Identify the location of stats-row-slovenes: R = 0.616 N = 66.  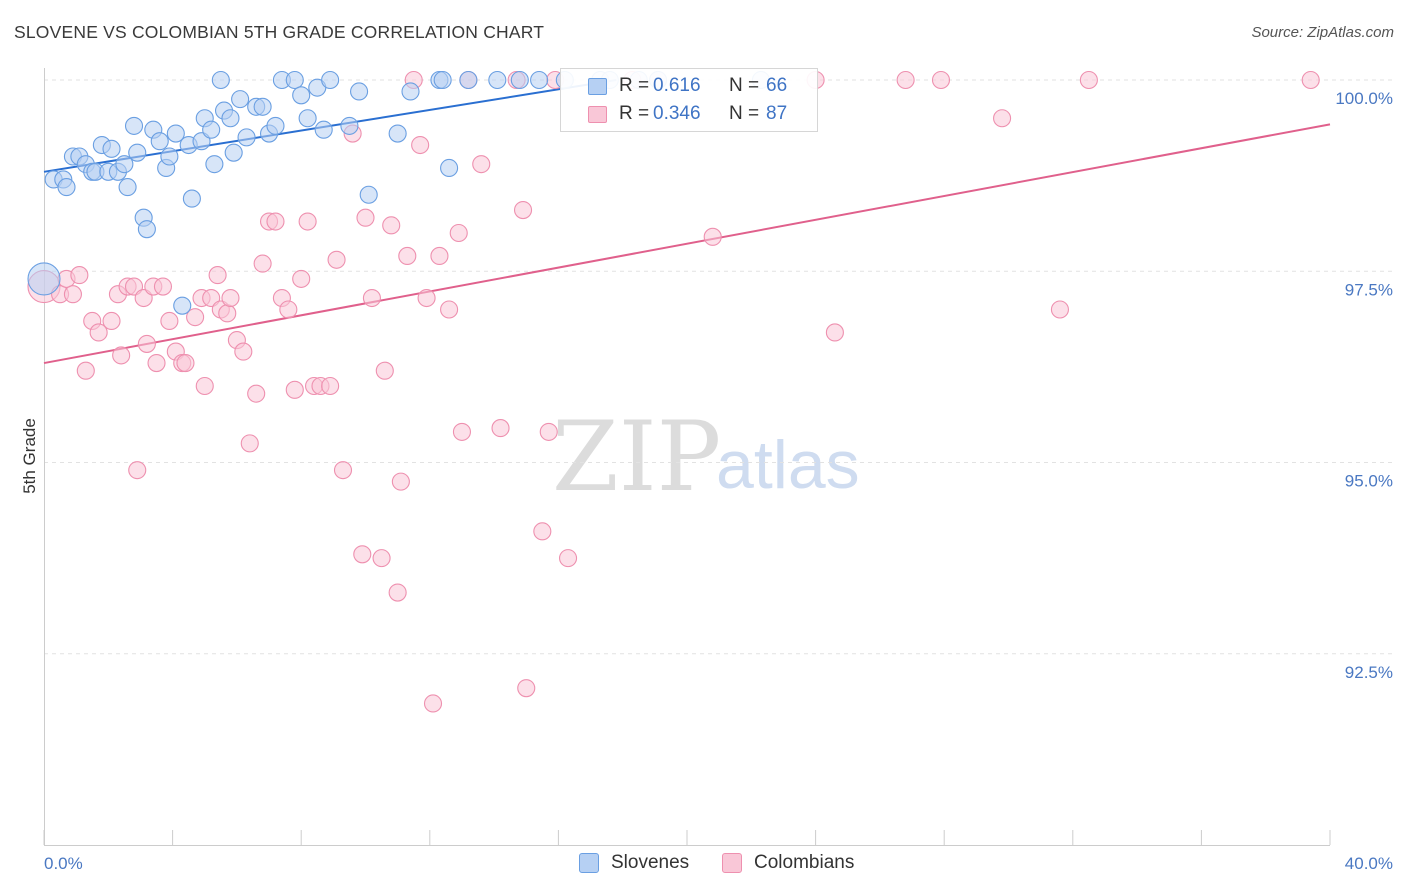
(689, 87).